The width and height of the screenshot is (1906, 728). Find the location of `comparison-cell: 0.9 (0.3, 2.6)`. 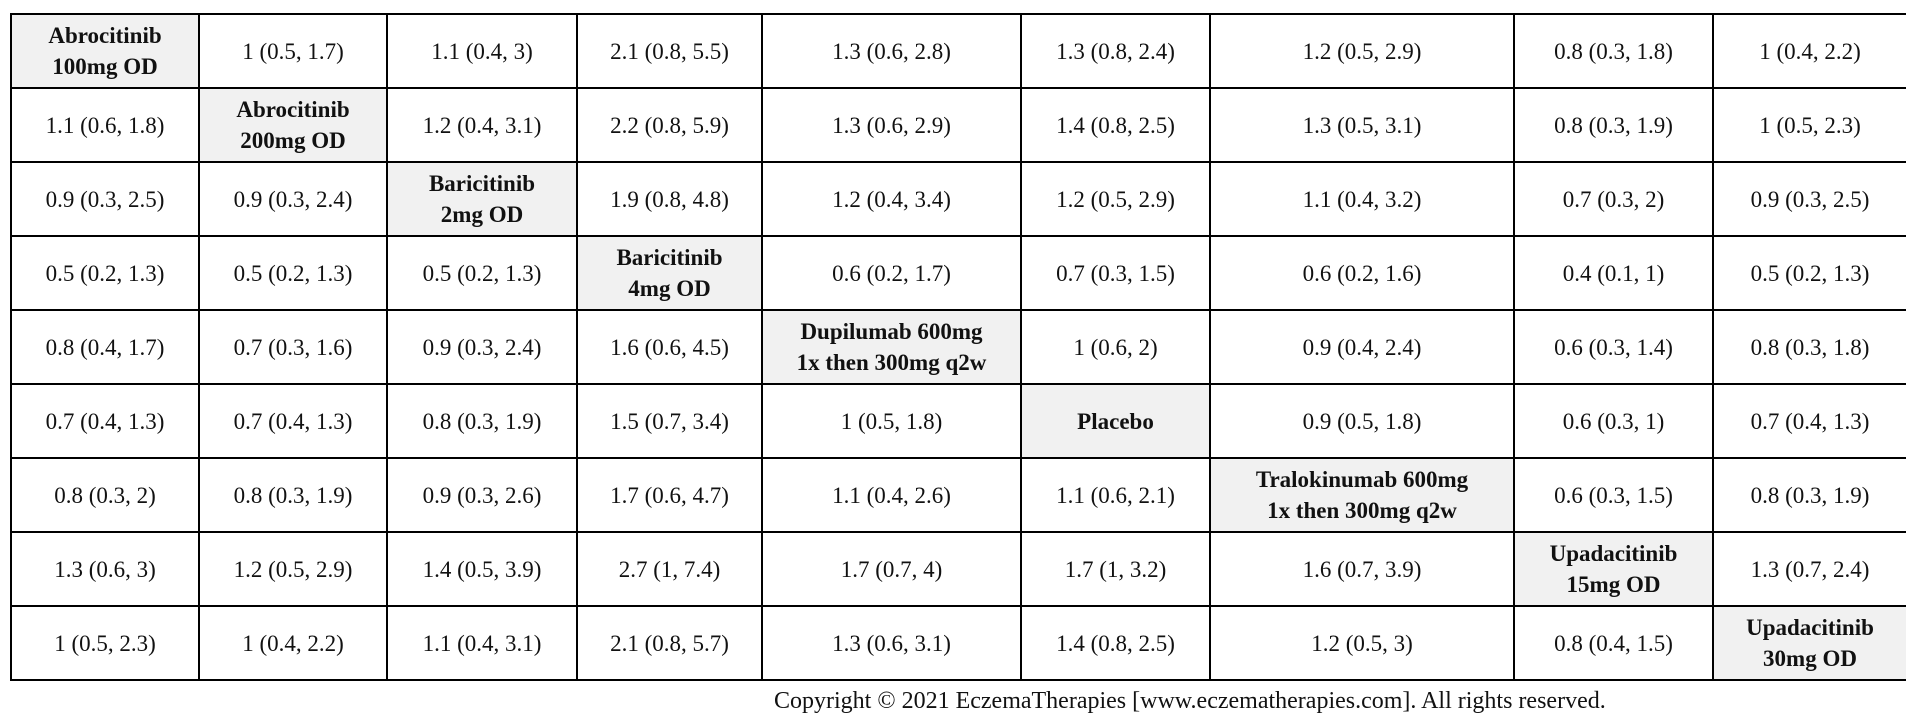

comparison-cell: 0.9 (0.3, 2.6) is located at coordinates (482, 495).